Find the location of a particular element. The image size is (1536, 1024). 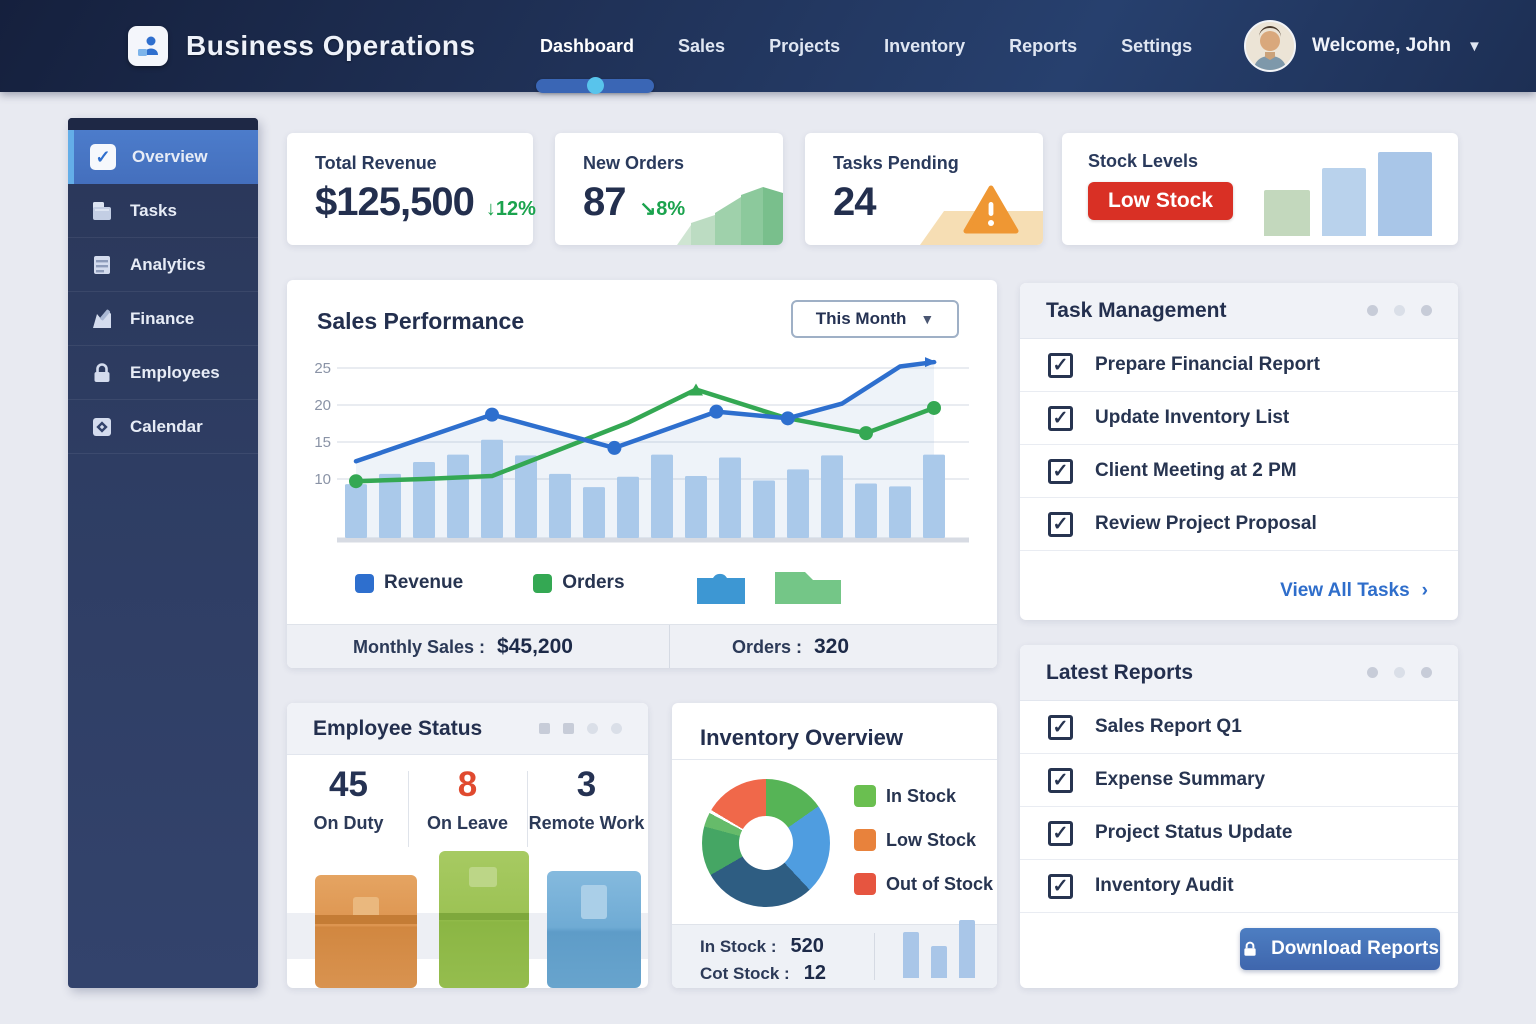

sidebar-item-calendar: Calendar is located at coordinates (163, 427).